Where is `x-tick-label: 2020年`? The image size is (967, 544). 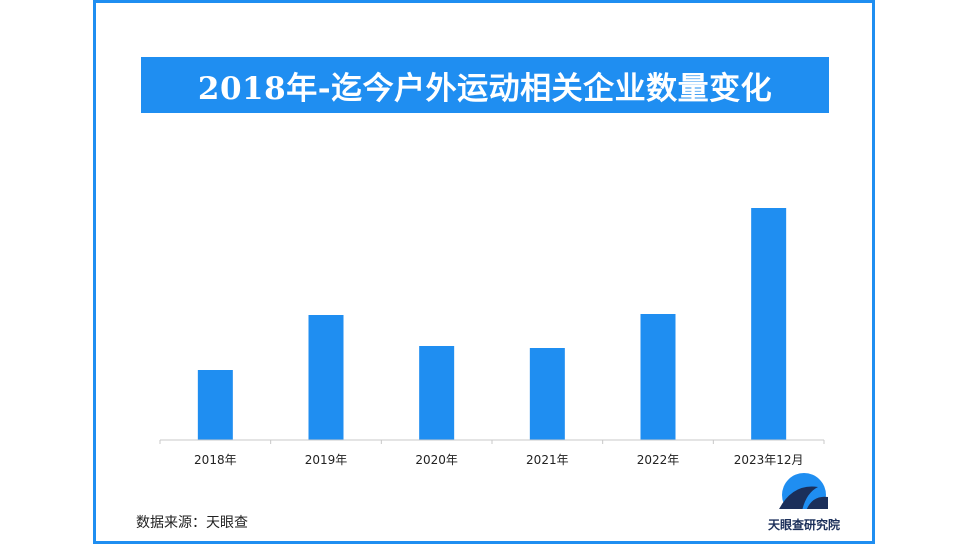
x-tick-label: 2020年 is located at coordinates (436, 460).